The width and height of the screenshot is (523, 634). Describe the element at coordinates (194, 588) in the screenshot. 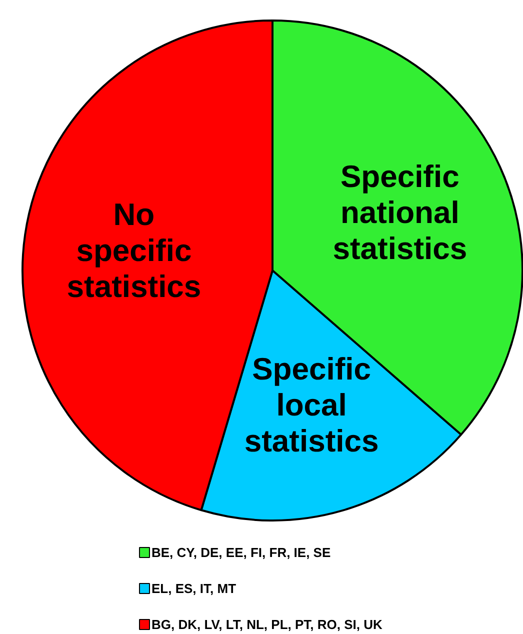

I see `legend-label: EL, ES, IT, MT` at that location.